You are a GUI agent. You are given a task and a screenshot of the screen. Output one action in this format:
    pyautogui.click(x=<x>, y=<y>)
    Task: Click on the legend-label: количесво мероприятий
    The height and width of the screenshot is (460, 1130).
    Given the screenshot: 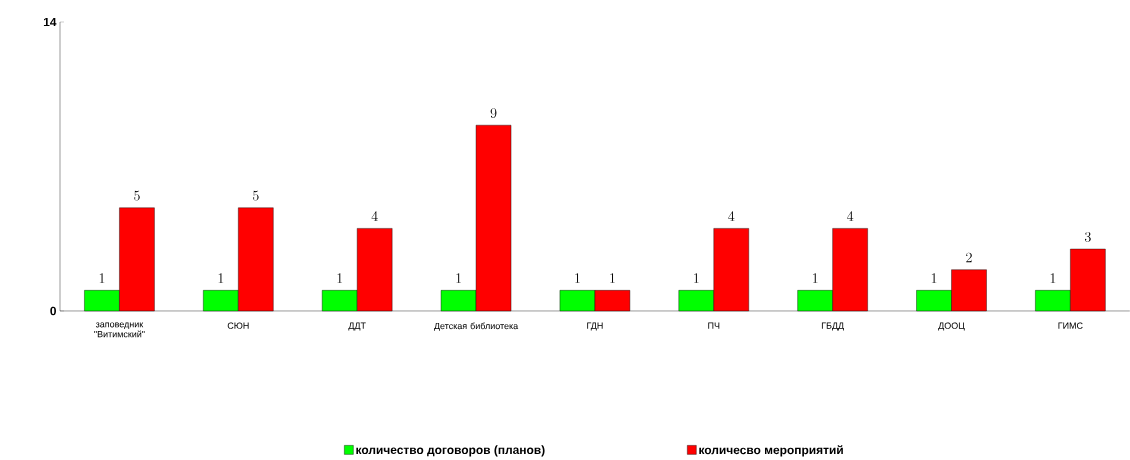 What is the action you would take?
    pyautogui.click(x=771, y=451)
    